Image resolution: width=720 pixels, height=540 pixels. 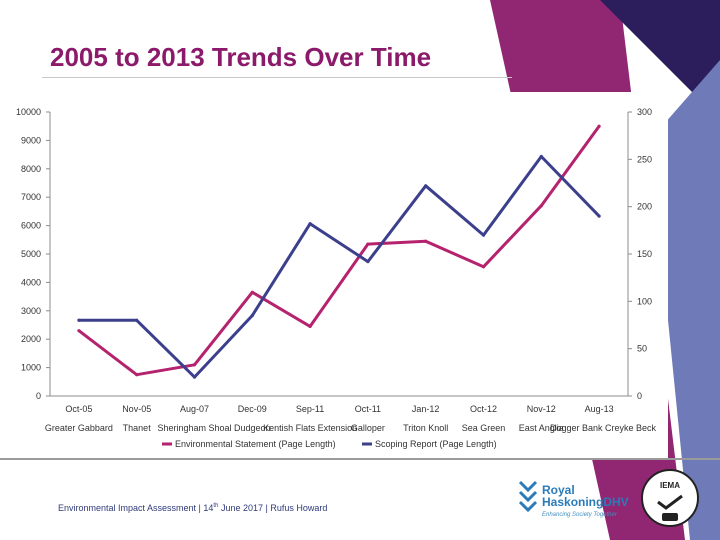 I want to click on left-axis-tick-label: 10000, so click(x=28, y=112).